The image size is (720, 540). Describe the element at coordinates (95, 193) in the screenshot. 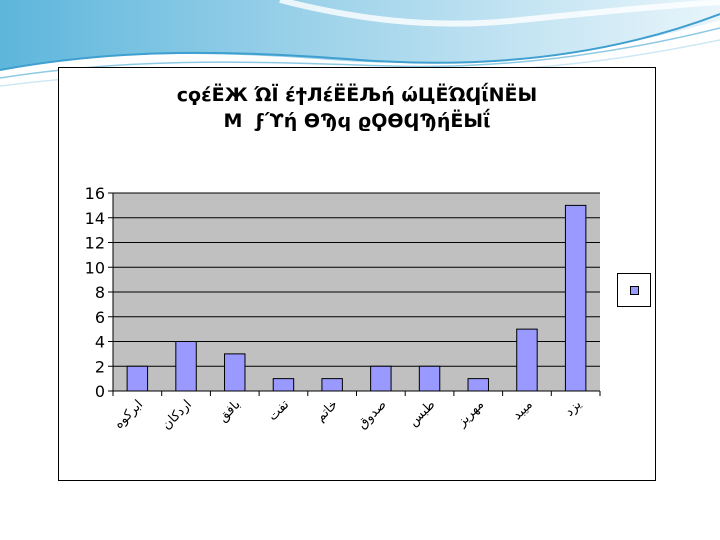

I see `y-tick-label: 16` at that location.